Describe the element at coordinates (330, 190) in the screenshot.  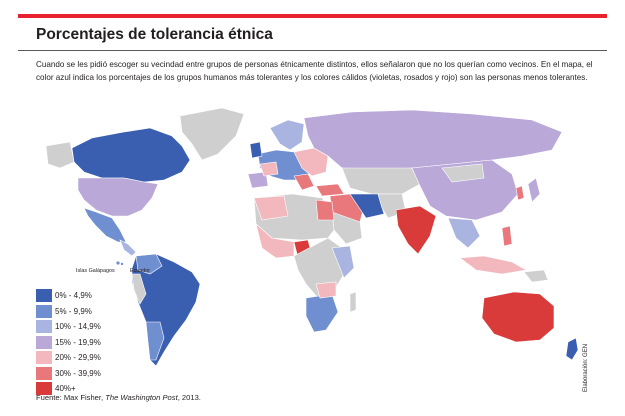
I see `turkey` at that location.